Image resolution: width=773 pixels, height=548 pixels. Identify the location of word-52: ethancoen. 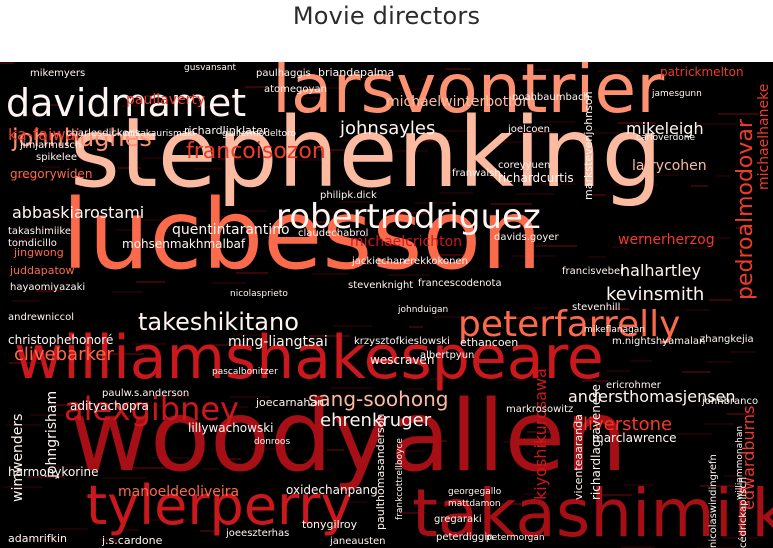
(489, 342).